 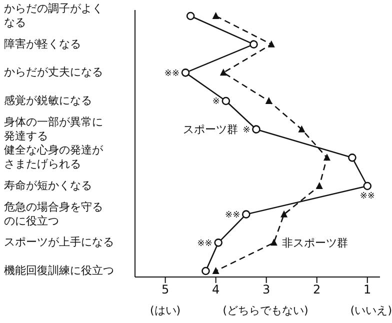 What do you see at coordinates (216, 289) in the screenshot?
I see `x-tick-label: 4` at bounding box center [216, 289].